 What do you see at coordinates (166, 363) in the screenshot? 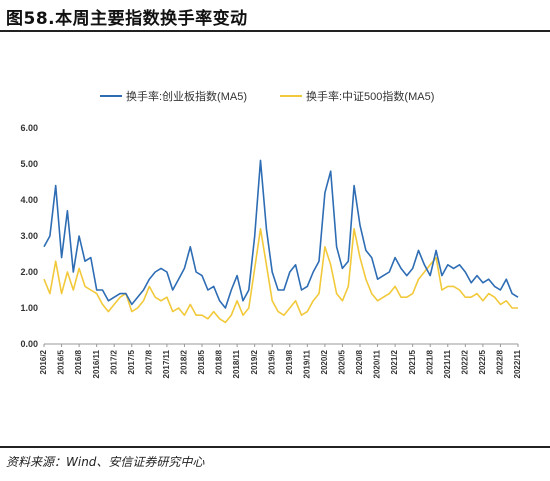
I see `x-tick-label: 2017/11` at bounding box center [166, 363].